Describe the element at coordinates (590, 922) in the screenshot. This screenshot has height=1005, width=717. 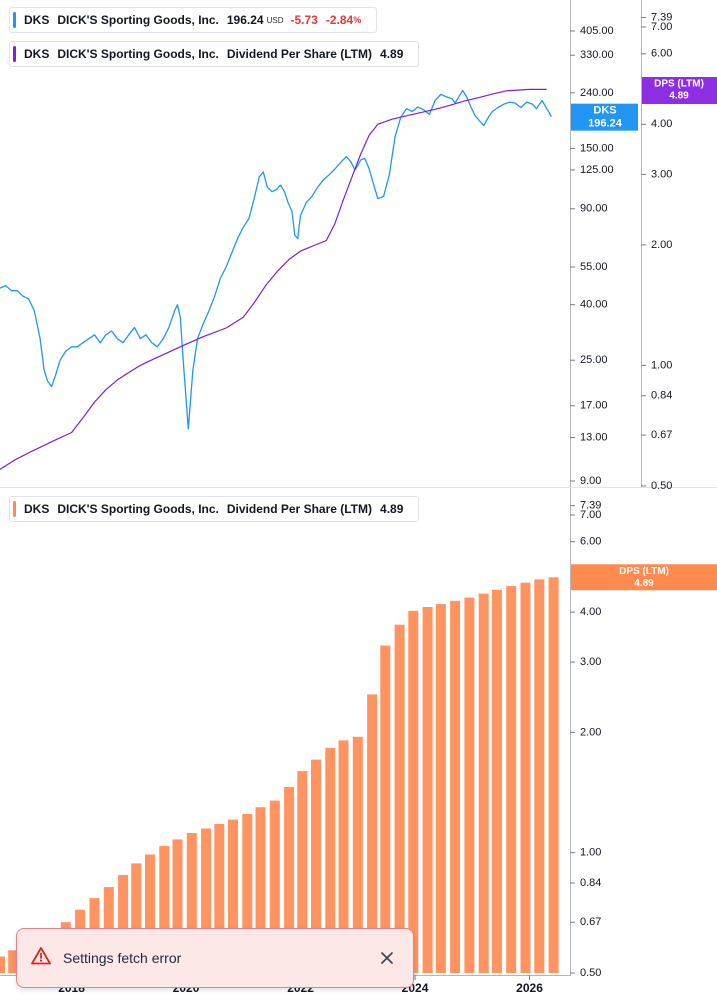
I see `bottom-tick-label: 0.67` at that location.